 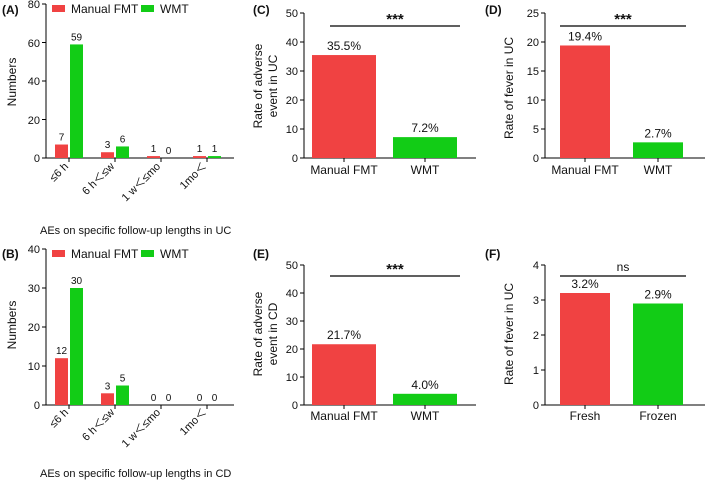 What do you see at coordinates (123, 139) in the screenshot?
I see `data-label: 6` at bounding box center [123, 139].